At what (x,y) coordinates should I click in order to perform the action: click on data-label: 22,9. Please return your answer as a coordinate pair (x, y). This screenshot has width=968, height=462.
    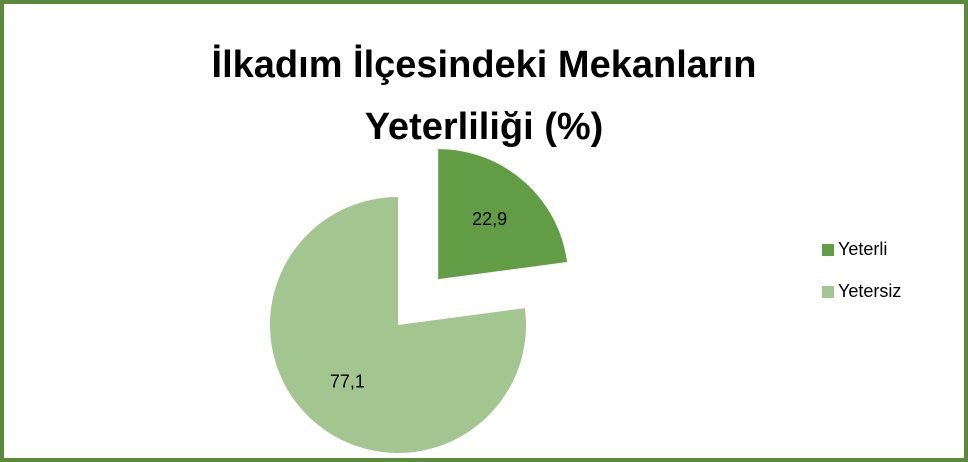
    Looking at the image, I should click on (489, 219).